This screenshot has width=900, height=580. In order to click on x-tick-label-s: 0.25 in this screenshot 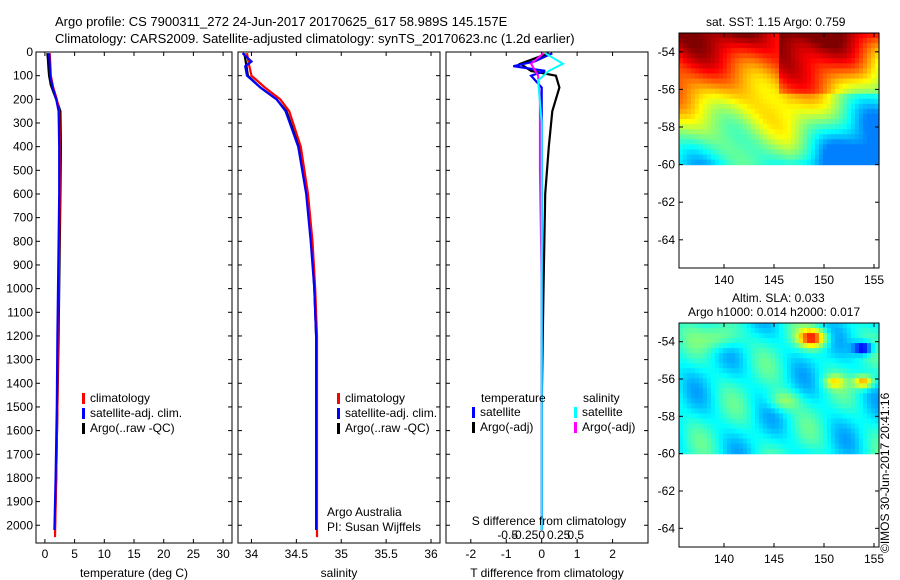, I will do `click(559, 535)`.